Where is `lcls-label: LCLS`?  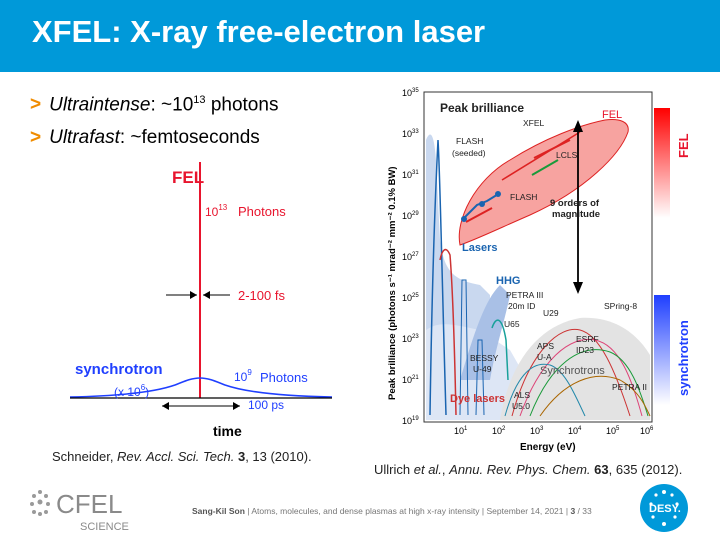
lcls-label: LCLS is located at coordinates (567, 155).